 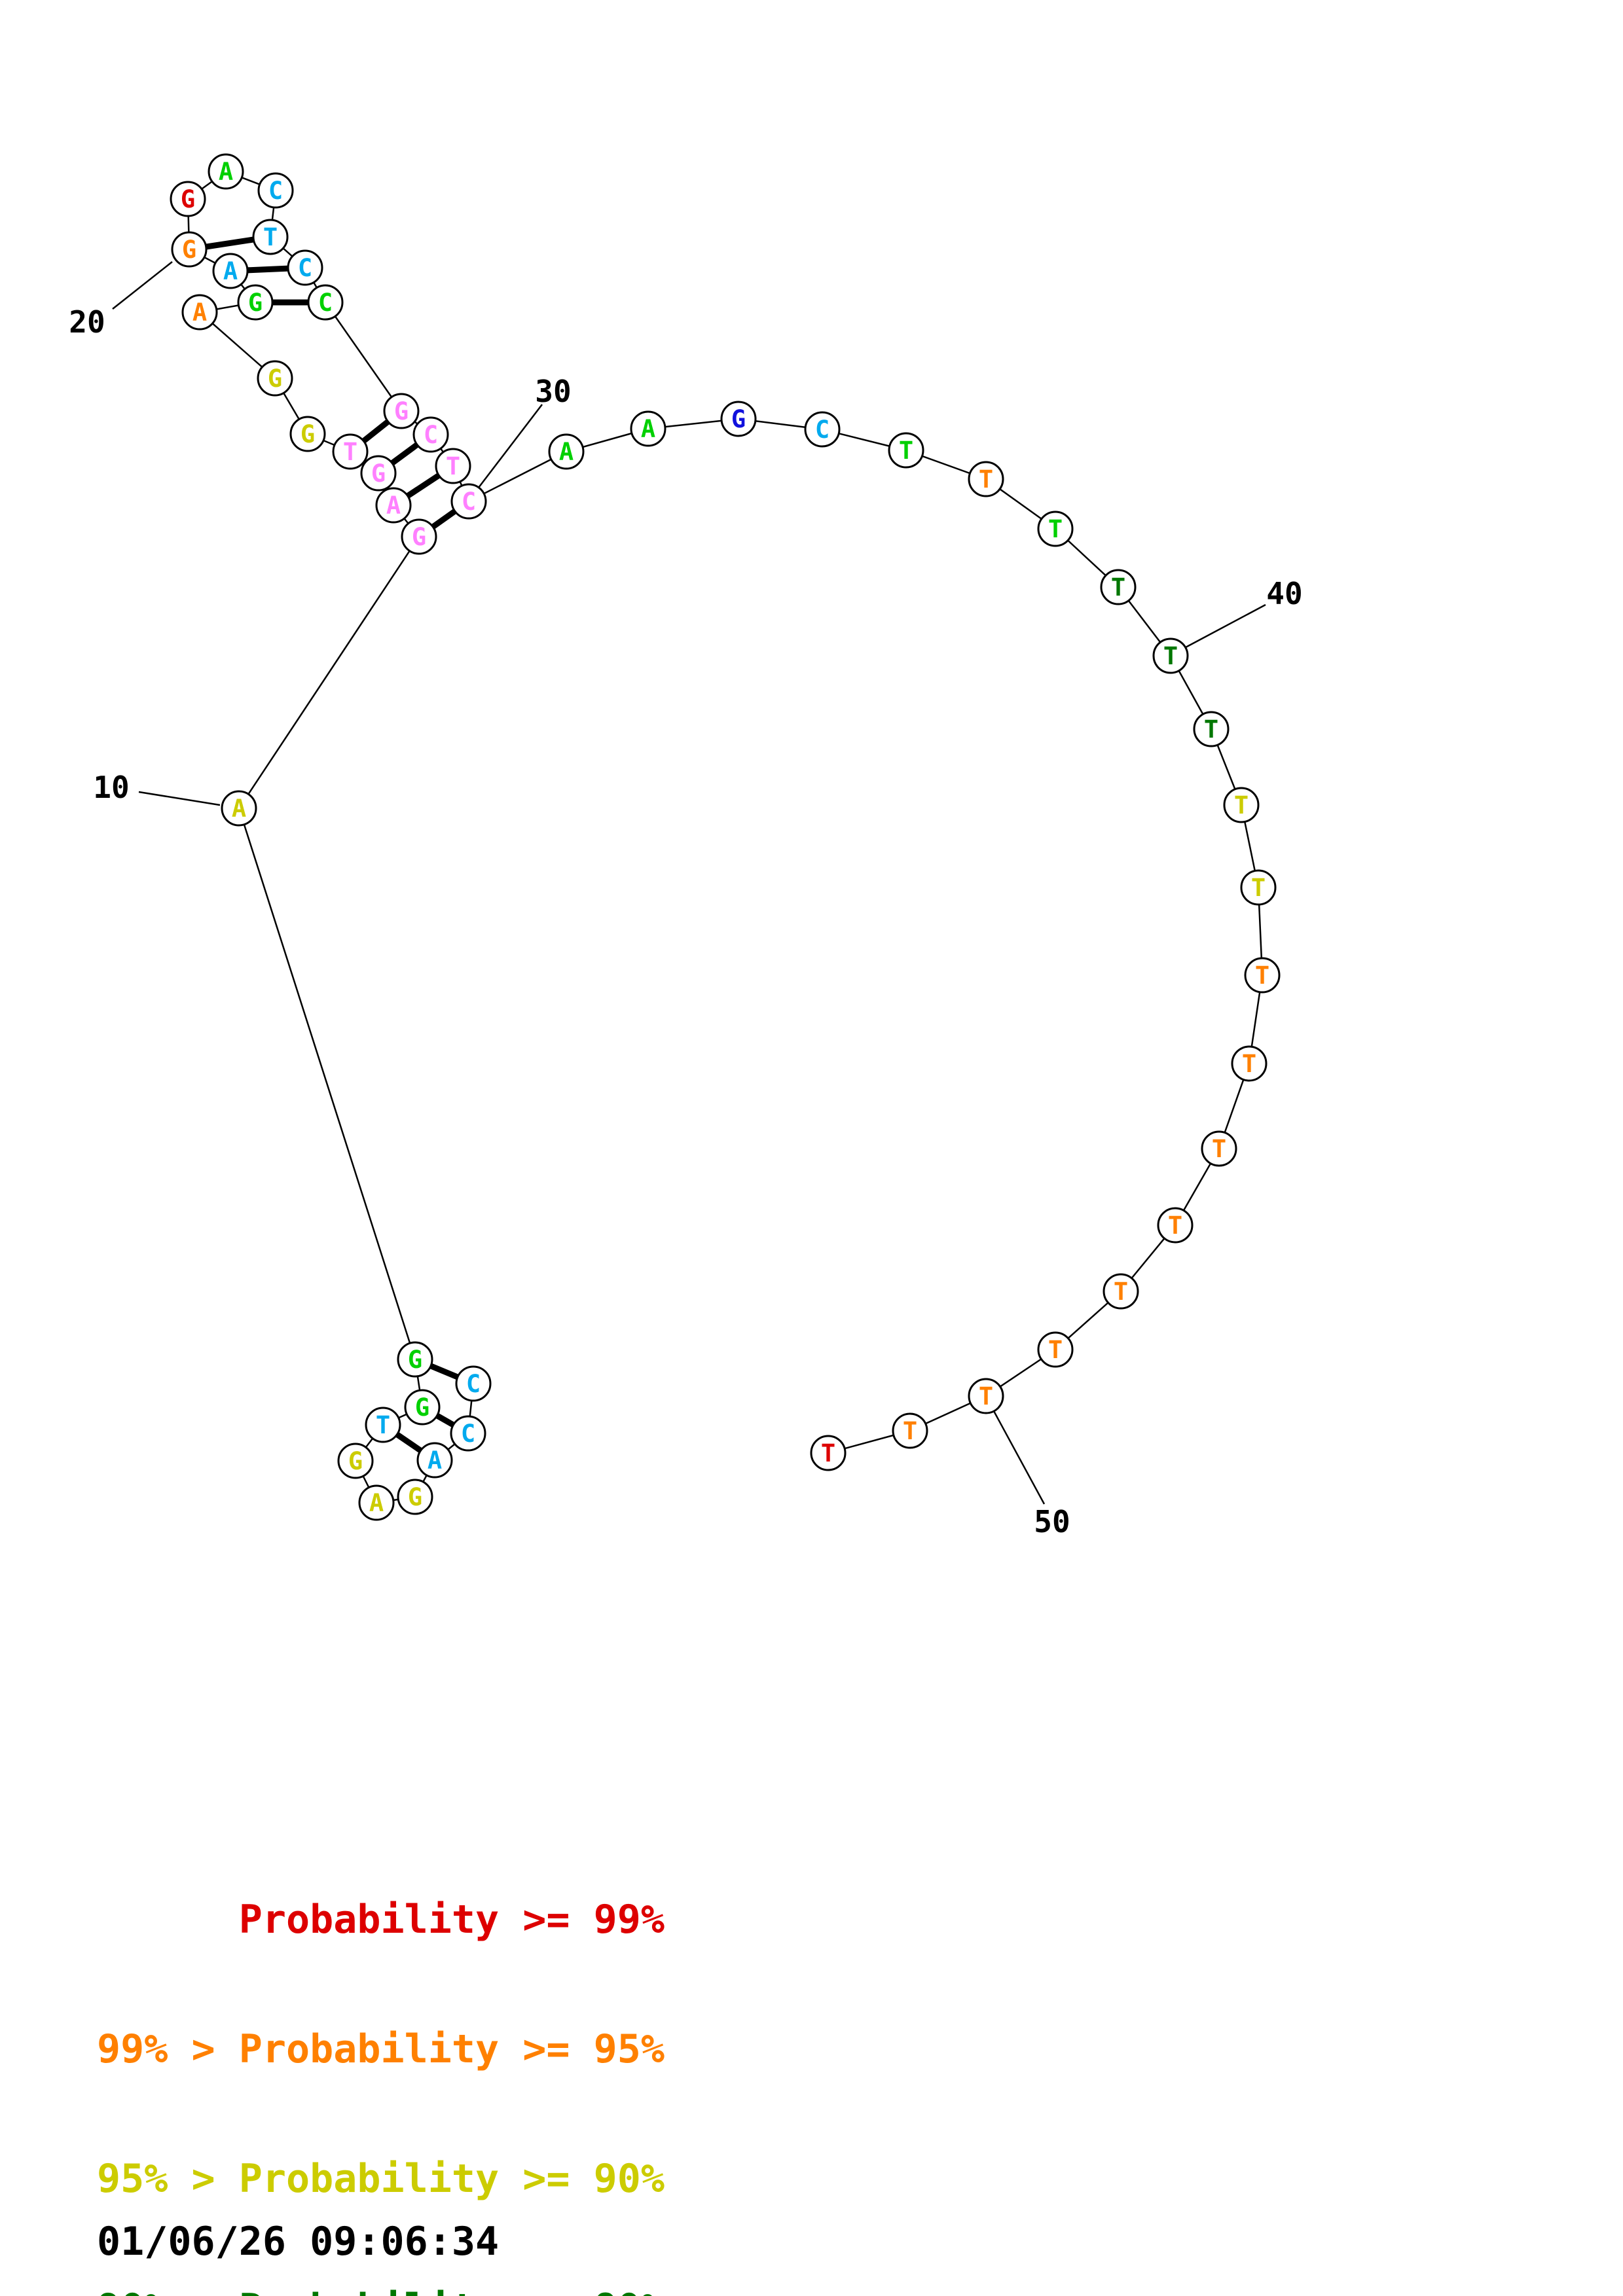 I want to click on position-label: 50, so click(x=1052, y=1521).